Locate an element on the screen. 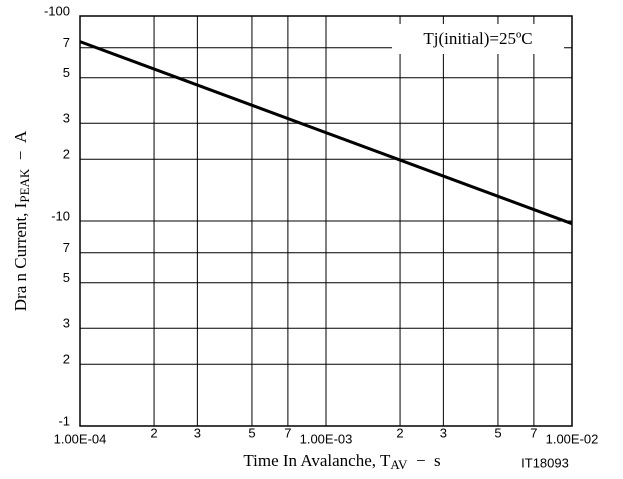 The height and width of the screenshot is (479, 623). x-tick-label: 1.00E-03 is located at coordinates (326, 438).